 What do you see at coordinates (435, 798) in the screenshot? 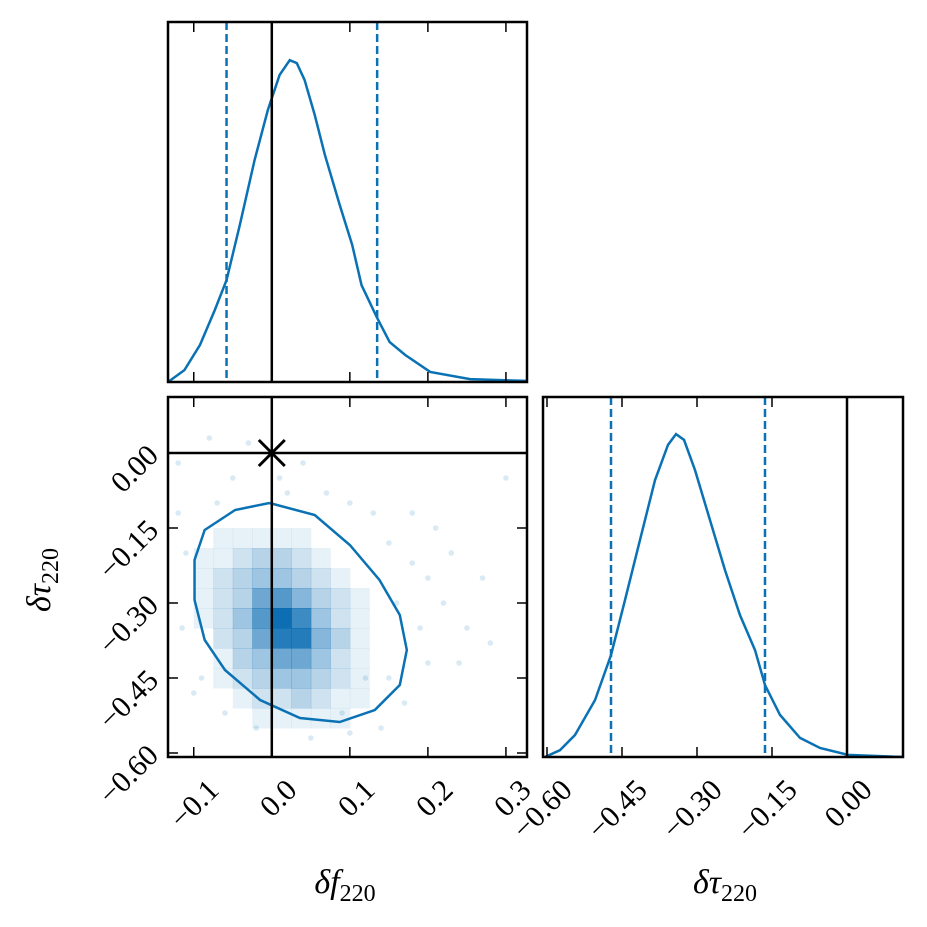
I see `x-tick-label: 0.2` at bounding box center [435, 798].